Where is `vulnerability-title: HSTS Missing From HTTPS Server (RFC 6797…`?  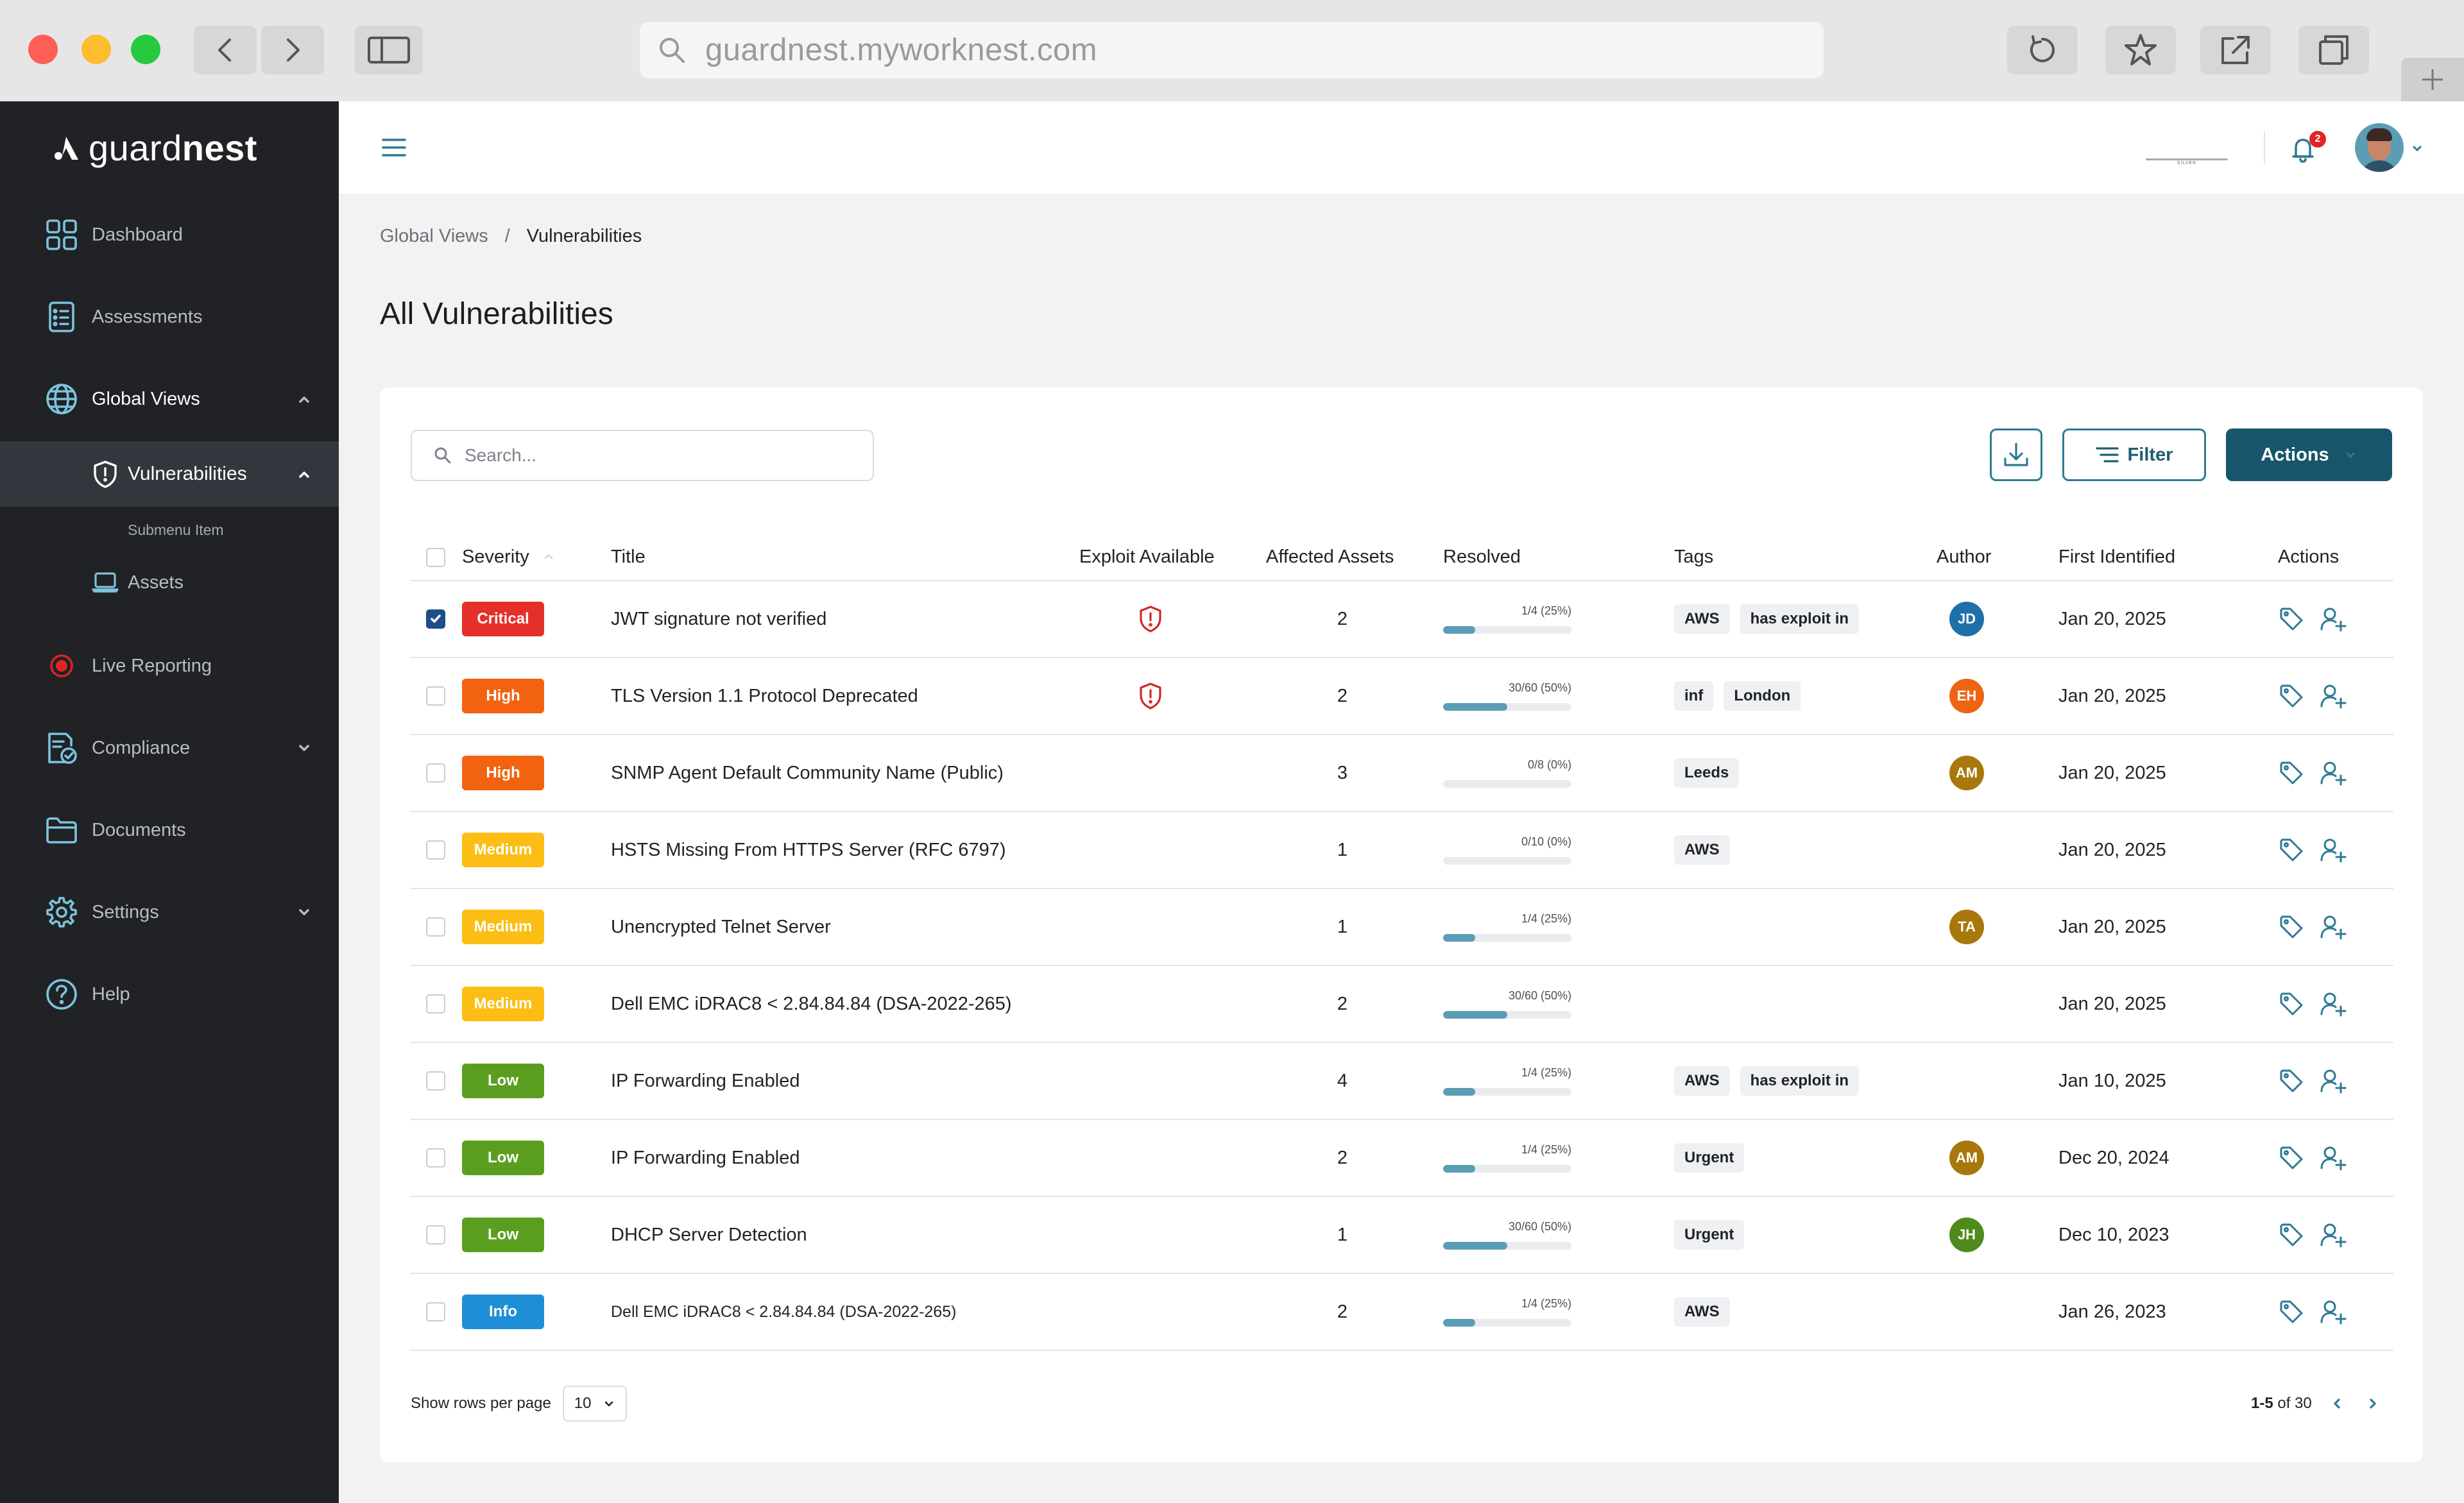
vulnerability-title: HSTS Missing From HTTPS Server (RFC 6797… is located at coordinates (809, 849).